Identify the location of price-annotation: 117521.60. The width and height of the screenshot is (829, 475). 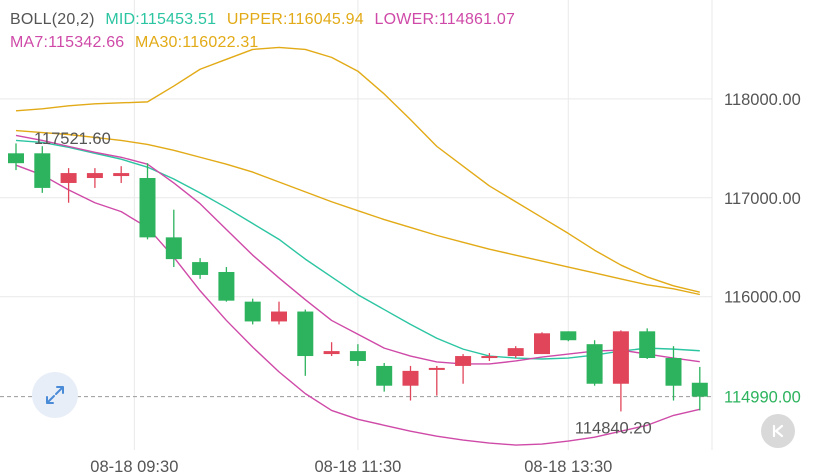
(72, 139).